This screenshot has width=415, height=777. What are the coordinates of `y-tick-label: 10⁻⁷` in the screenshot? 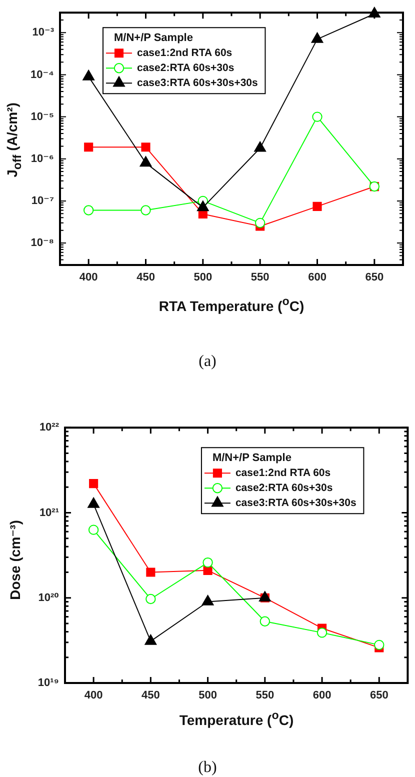 It's located at (42, 200).